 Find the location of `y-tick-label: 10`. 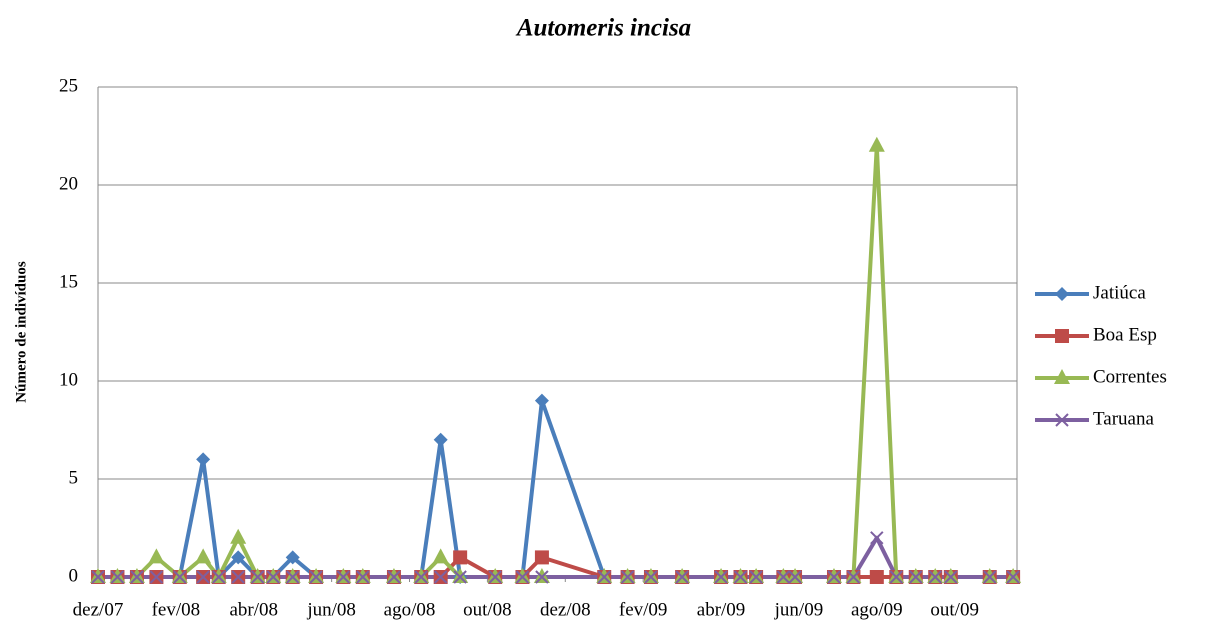

y-tick-label: 10 is located at coordinates (68, 379).